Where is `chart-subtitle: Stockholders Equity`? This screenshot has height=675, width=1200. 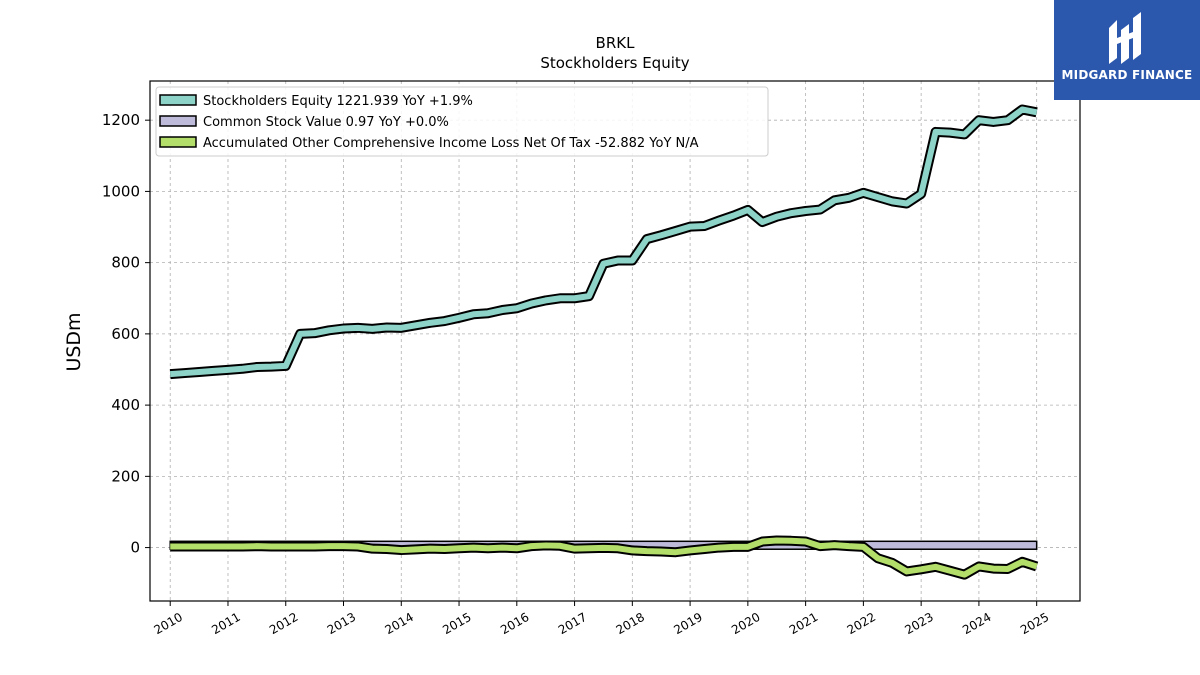
chart-subtitle: Stockholders Equity is located at coordinates (614, 63).